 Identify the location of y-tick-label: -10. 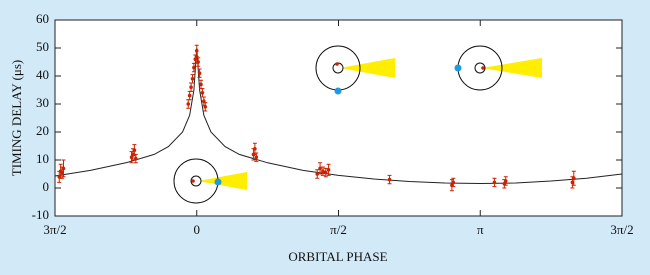
(40, 214).